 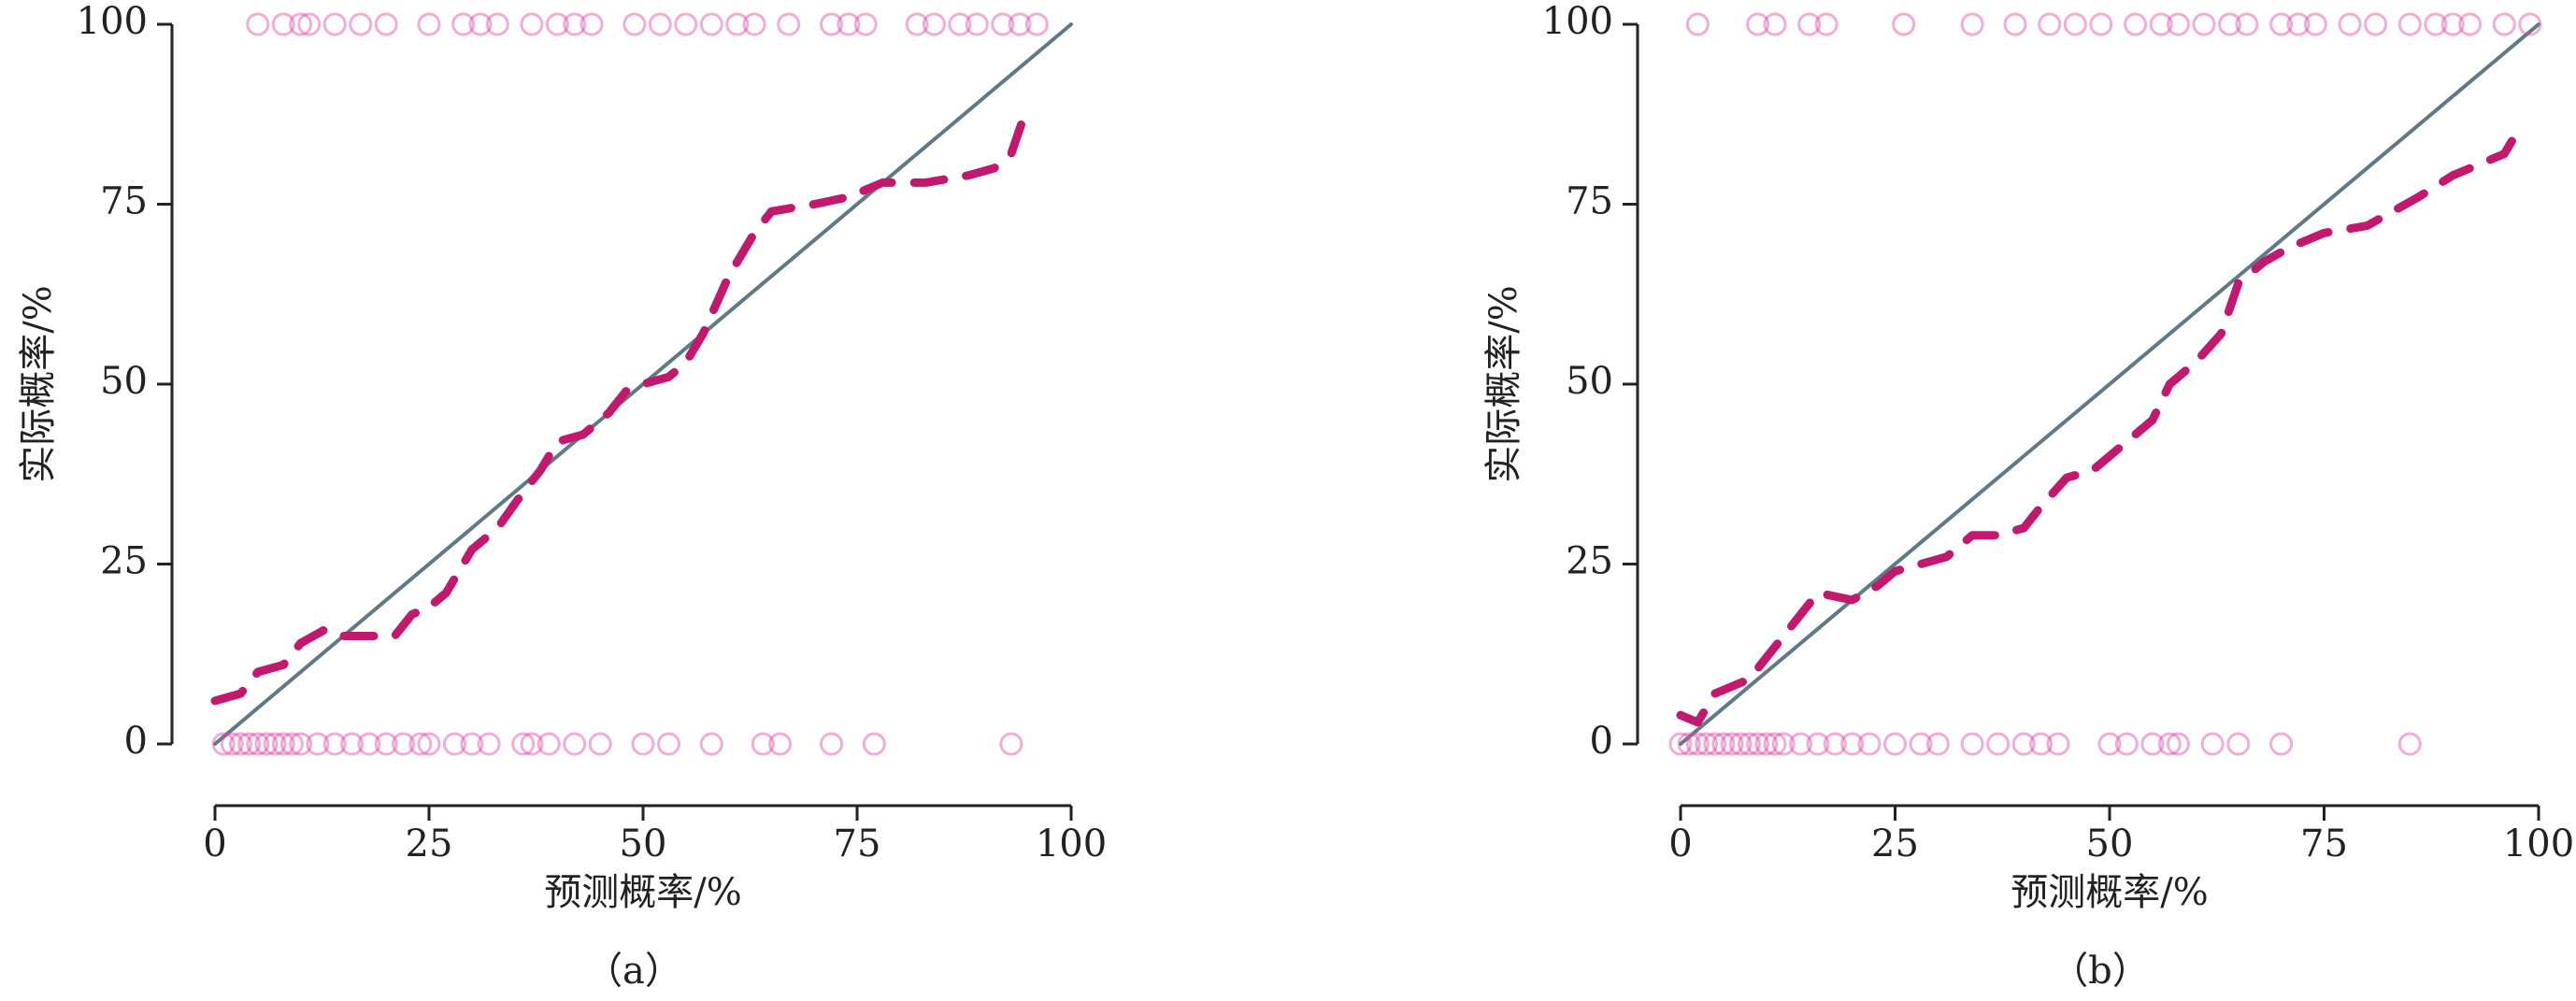 What do you see at coordinates (429, 844) in the screenshot?
I see `x-tick-label: 25` at bounding box center [429, 844].